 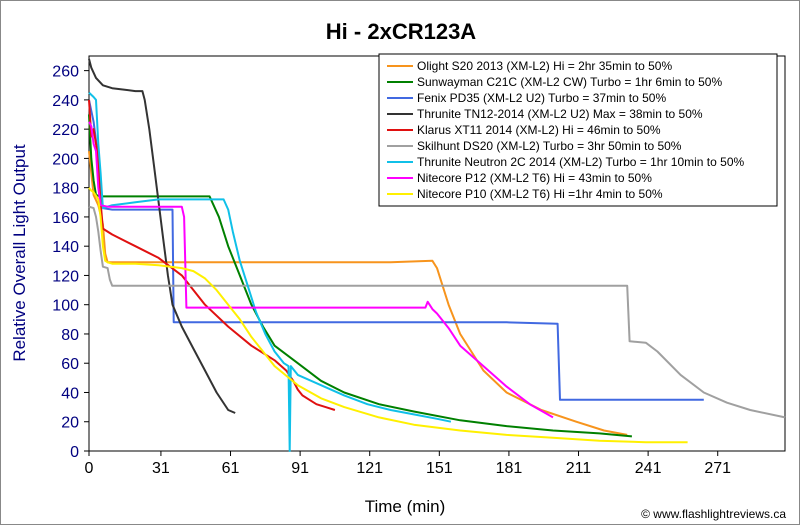 I want to click on x-tick-label: 241, so click(x=648, y=468).